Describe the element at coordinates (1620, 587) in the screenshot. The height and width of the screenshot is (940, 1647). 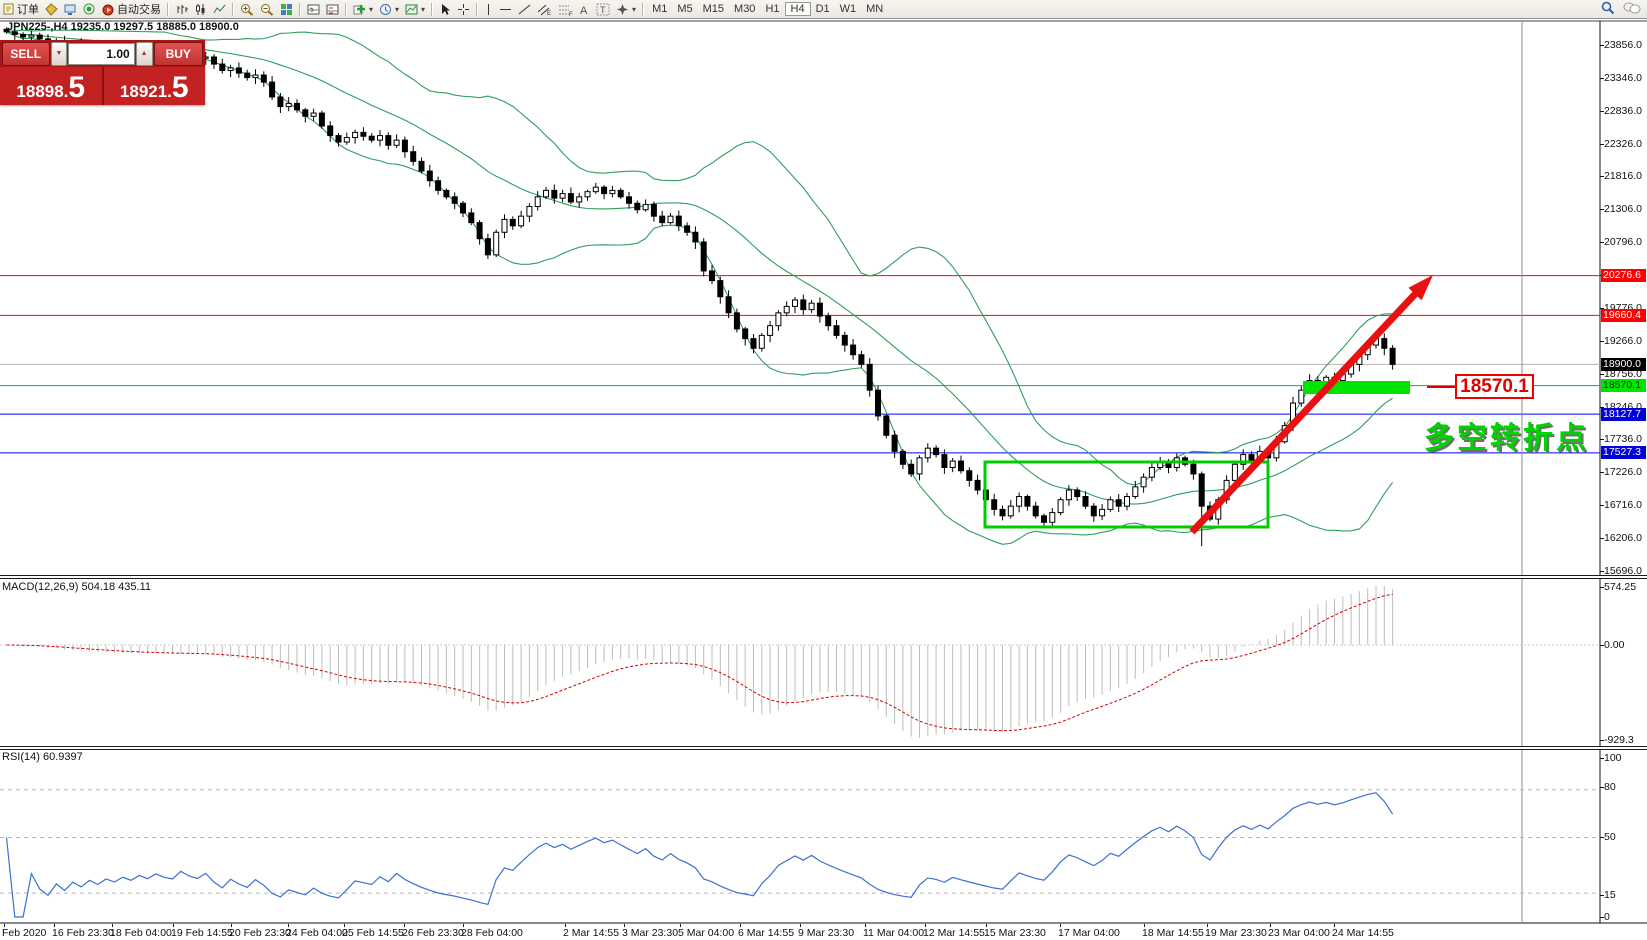
I see `macd-axis-label: 574.25` at that location.